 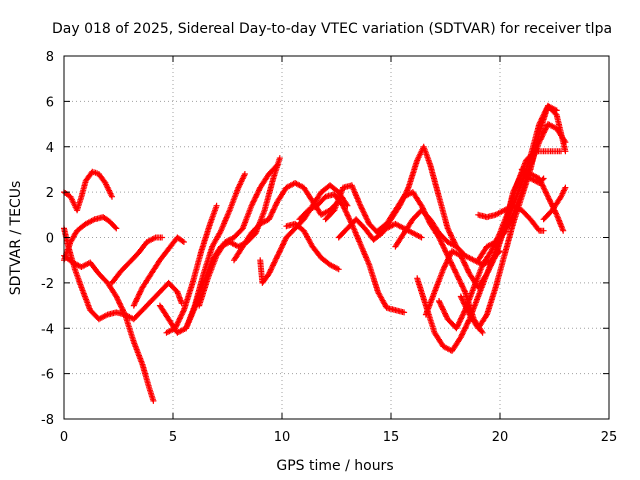 I want to click on y-tick-label: -6, so click(x=47, y=375).